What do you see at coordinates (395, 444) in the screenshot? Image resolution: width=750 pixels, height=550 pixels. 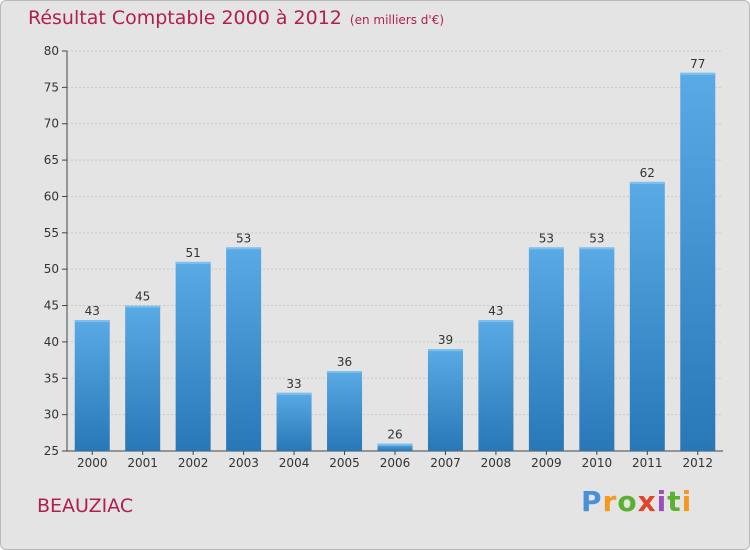 I see `bar-cap-2006` at bounding box center [395, 444].